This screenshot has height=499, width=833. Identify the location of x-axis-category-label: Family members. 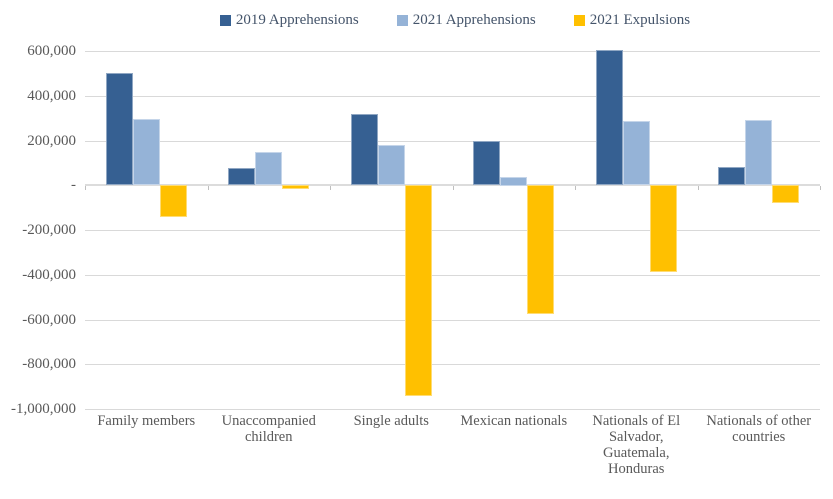
(146, 421).